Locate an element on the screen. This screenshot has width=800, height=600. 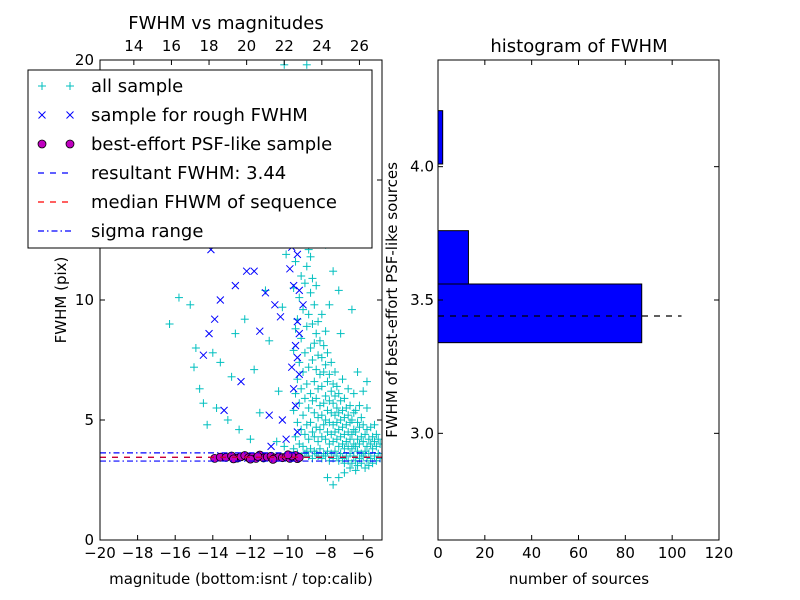
scatter-top-tick-label: 26 is located at coordinates (359, 46).